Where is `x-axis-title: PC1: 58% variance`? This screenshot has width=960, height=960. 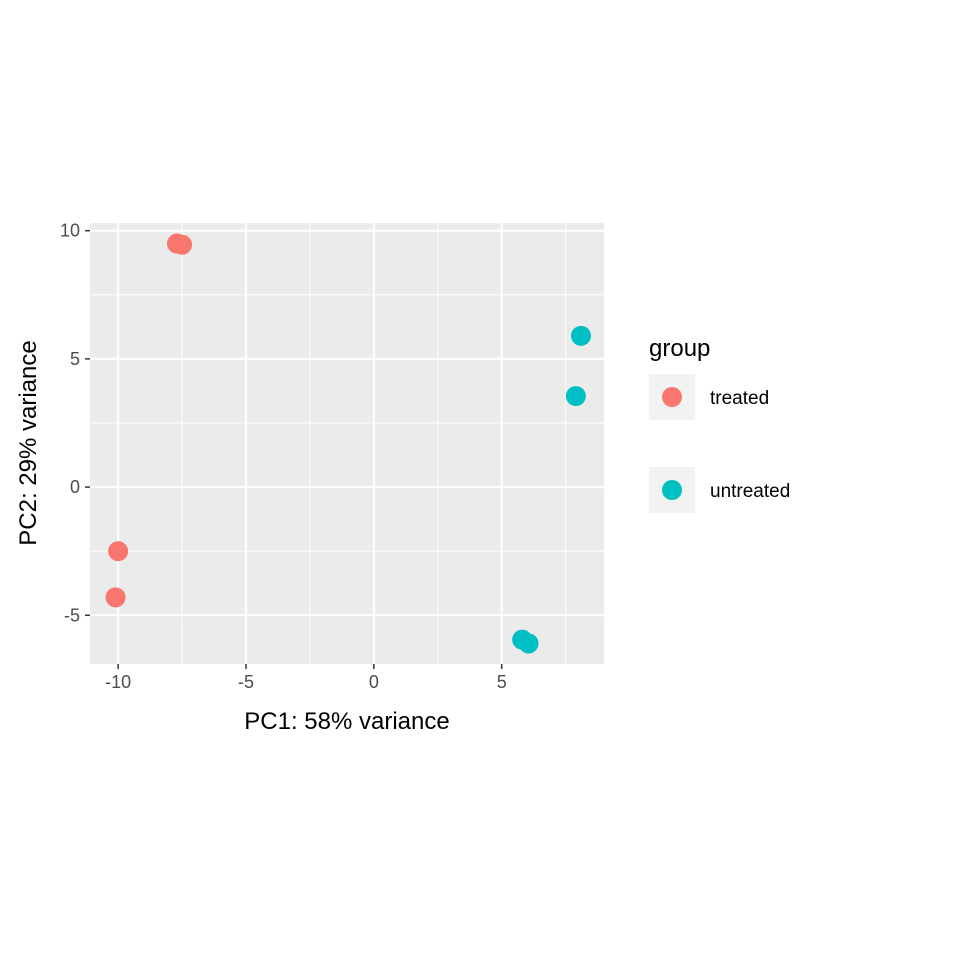
x-axis-title: PC1: 58% variance is located at coordinates (346, 721).